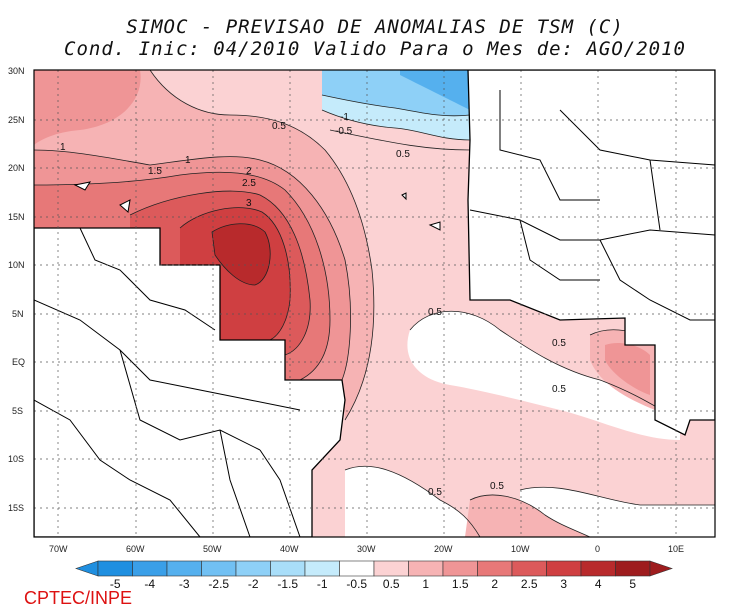 The image size is (750, 610). What do you see at coordinates (78, 598) in the screenshot?
I see `credit-label: CPTEC/INPE` at bounding box center [78, 598].